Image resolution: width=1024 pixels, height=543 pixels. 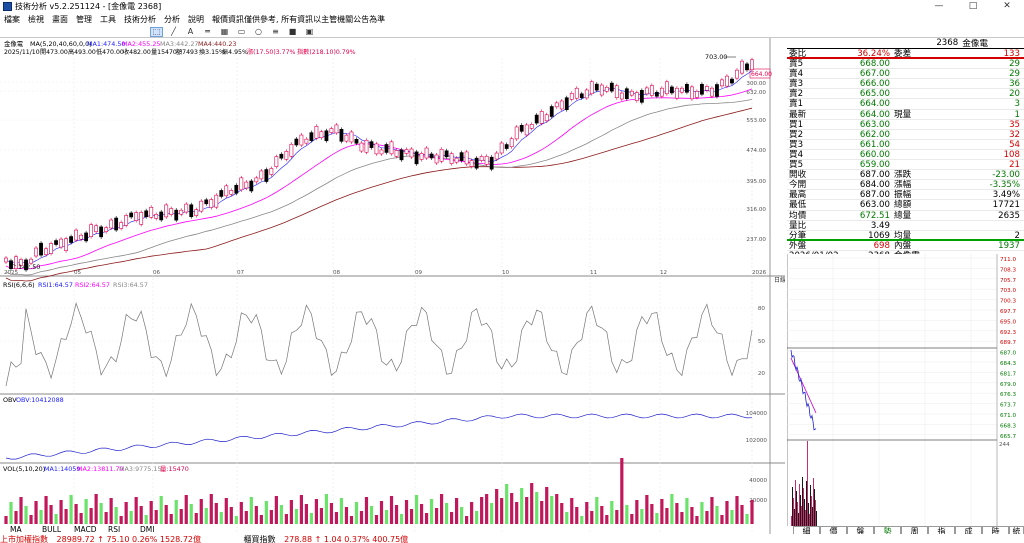 What do you see at coordinates (1007, 6) in the screenshot?
I see `close-button: ✕` at bounding box center [1007, 6].